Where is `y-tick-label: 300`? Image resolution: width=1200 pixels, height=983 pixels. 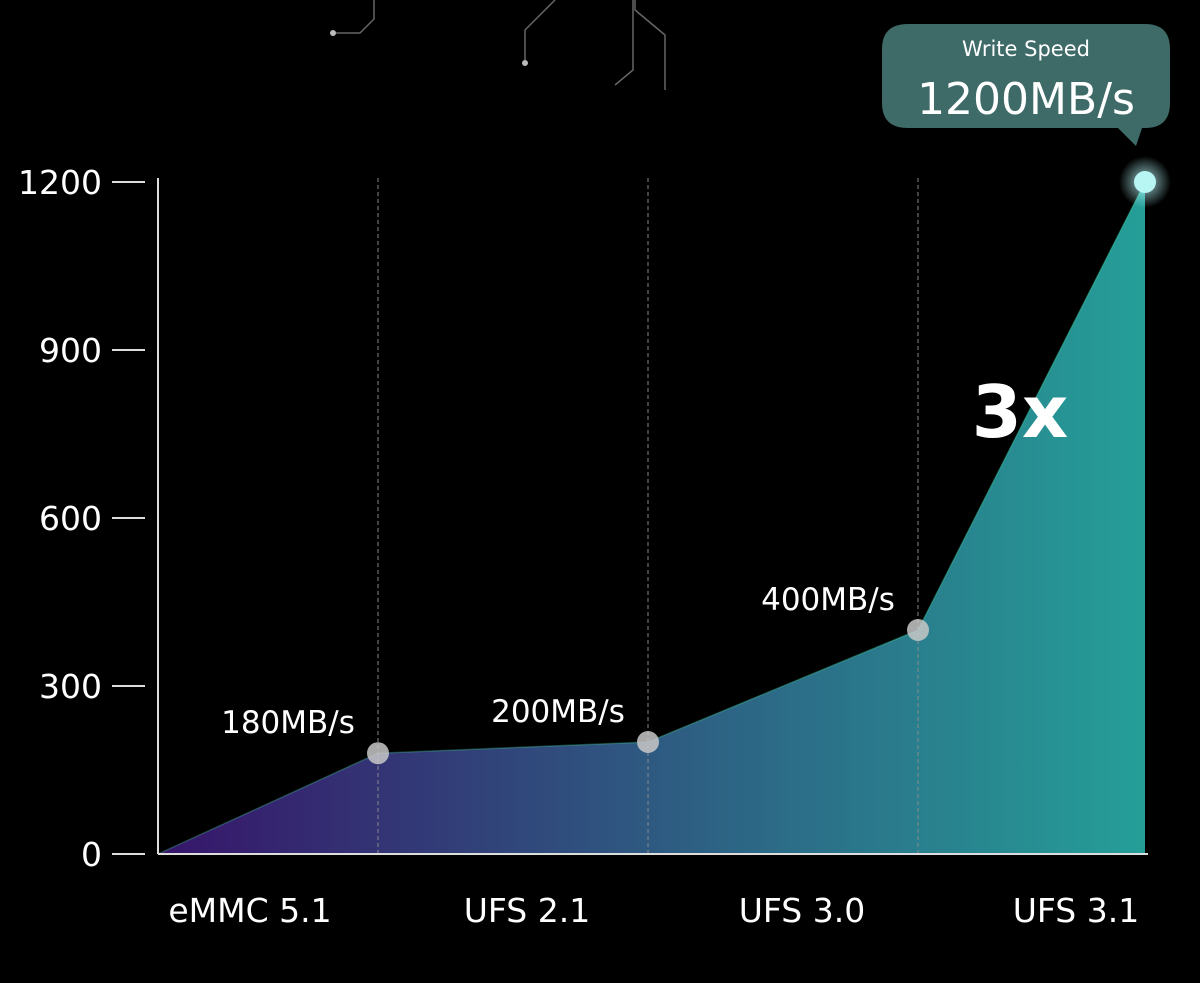
y-tick-label: 300 is located at coordinates (70, 686).